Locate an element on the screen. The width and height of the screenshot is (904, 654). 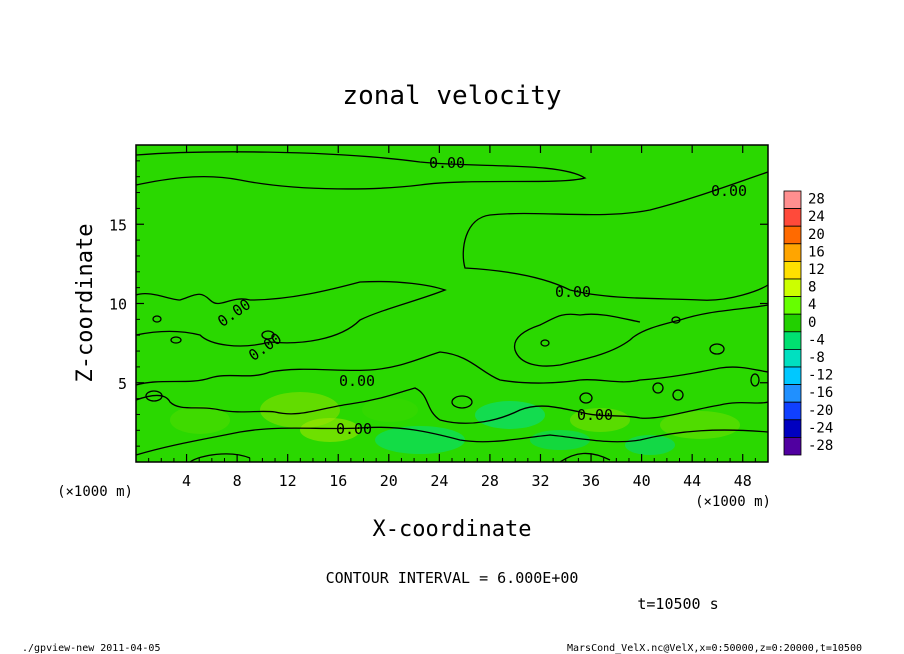
y-axis-label: Z-coordinate is located at coordinates (85, 303).